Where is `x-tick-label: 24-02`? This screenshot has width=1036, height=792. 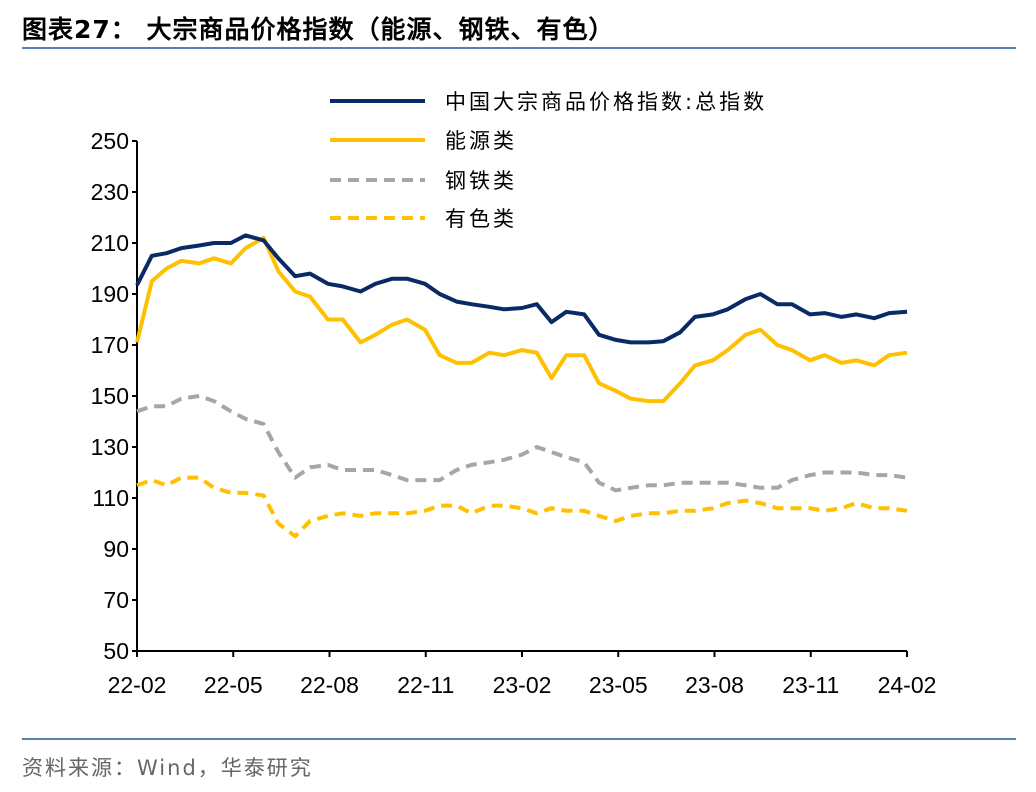 x-tick-label: 24-02 is located at coordinates (907, 685).